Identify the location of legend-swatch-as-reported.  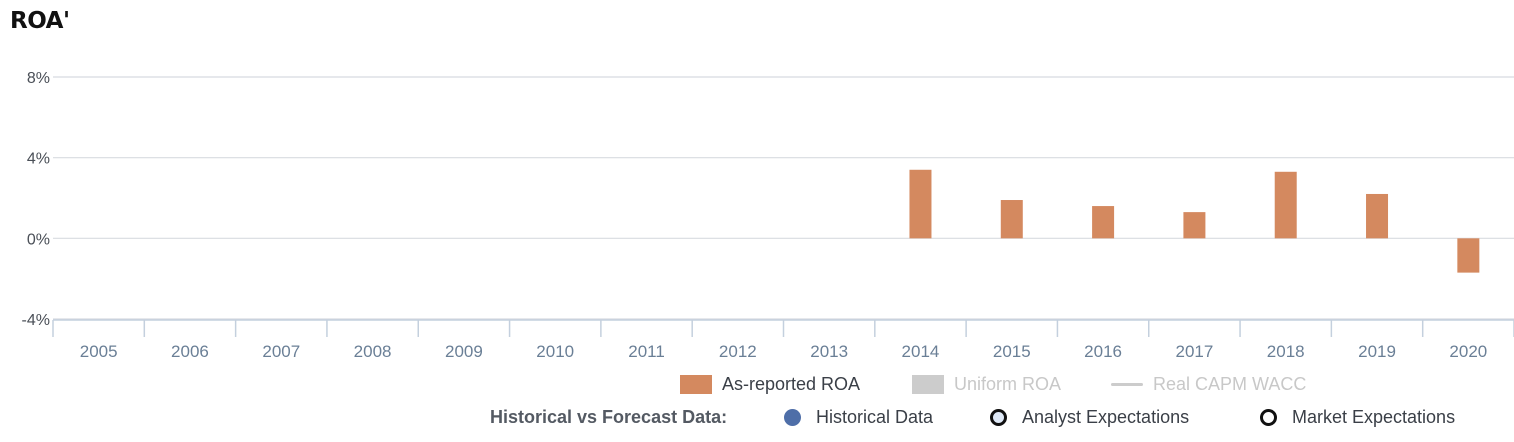
(696, 384).